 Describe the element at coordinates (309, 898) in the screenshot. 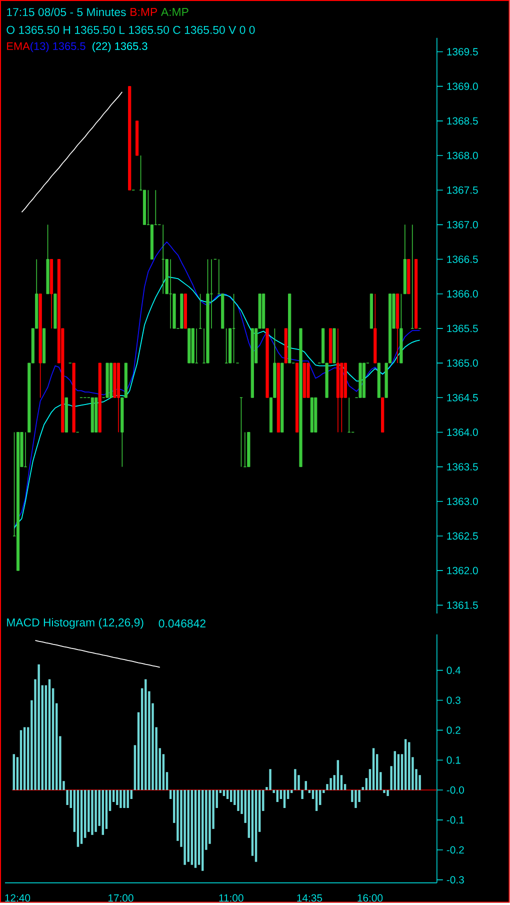

I see `x-tick-label: 14:35` at that location.